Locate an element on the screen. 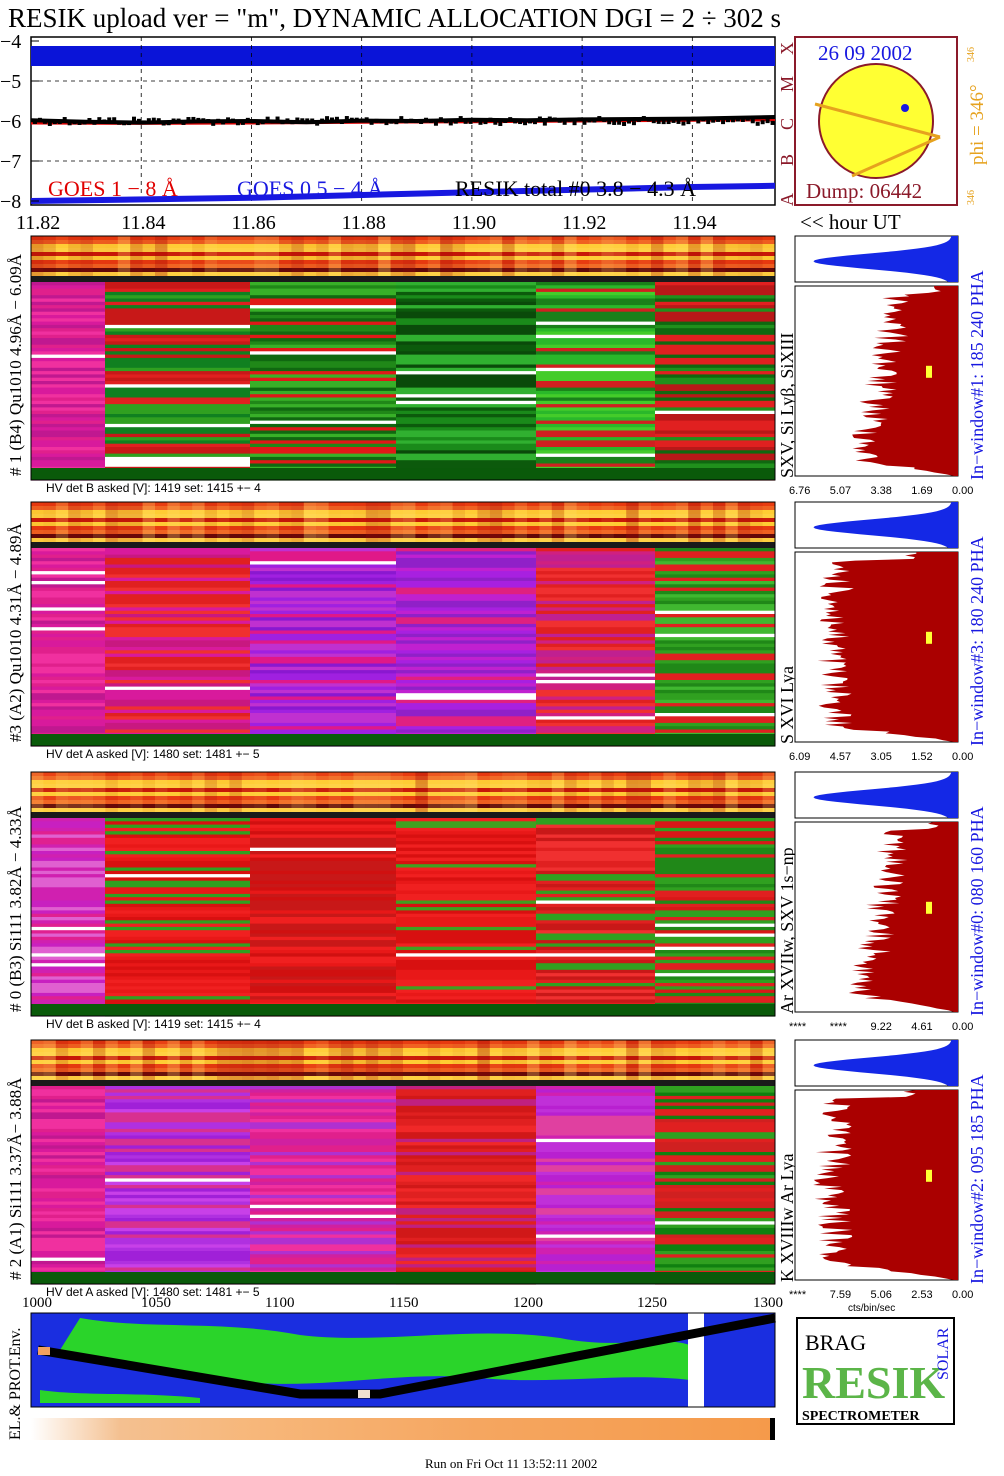 Image resolution: width=1004 pixels, height=1476 pixels. ytick-label-2: −6 is located at coordinates (10, 122).